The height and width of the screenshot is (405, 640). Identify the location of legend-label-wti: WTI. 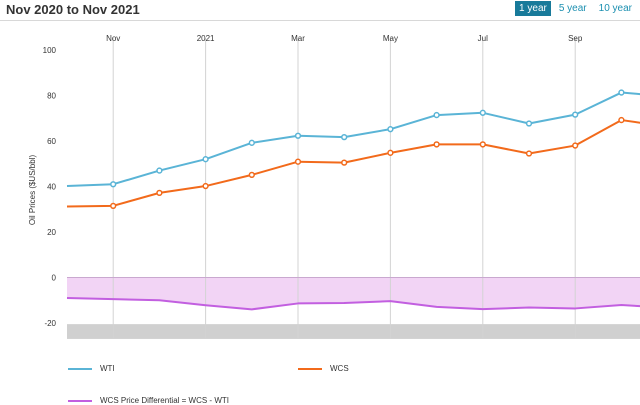
(107, 368).